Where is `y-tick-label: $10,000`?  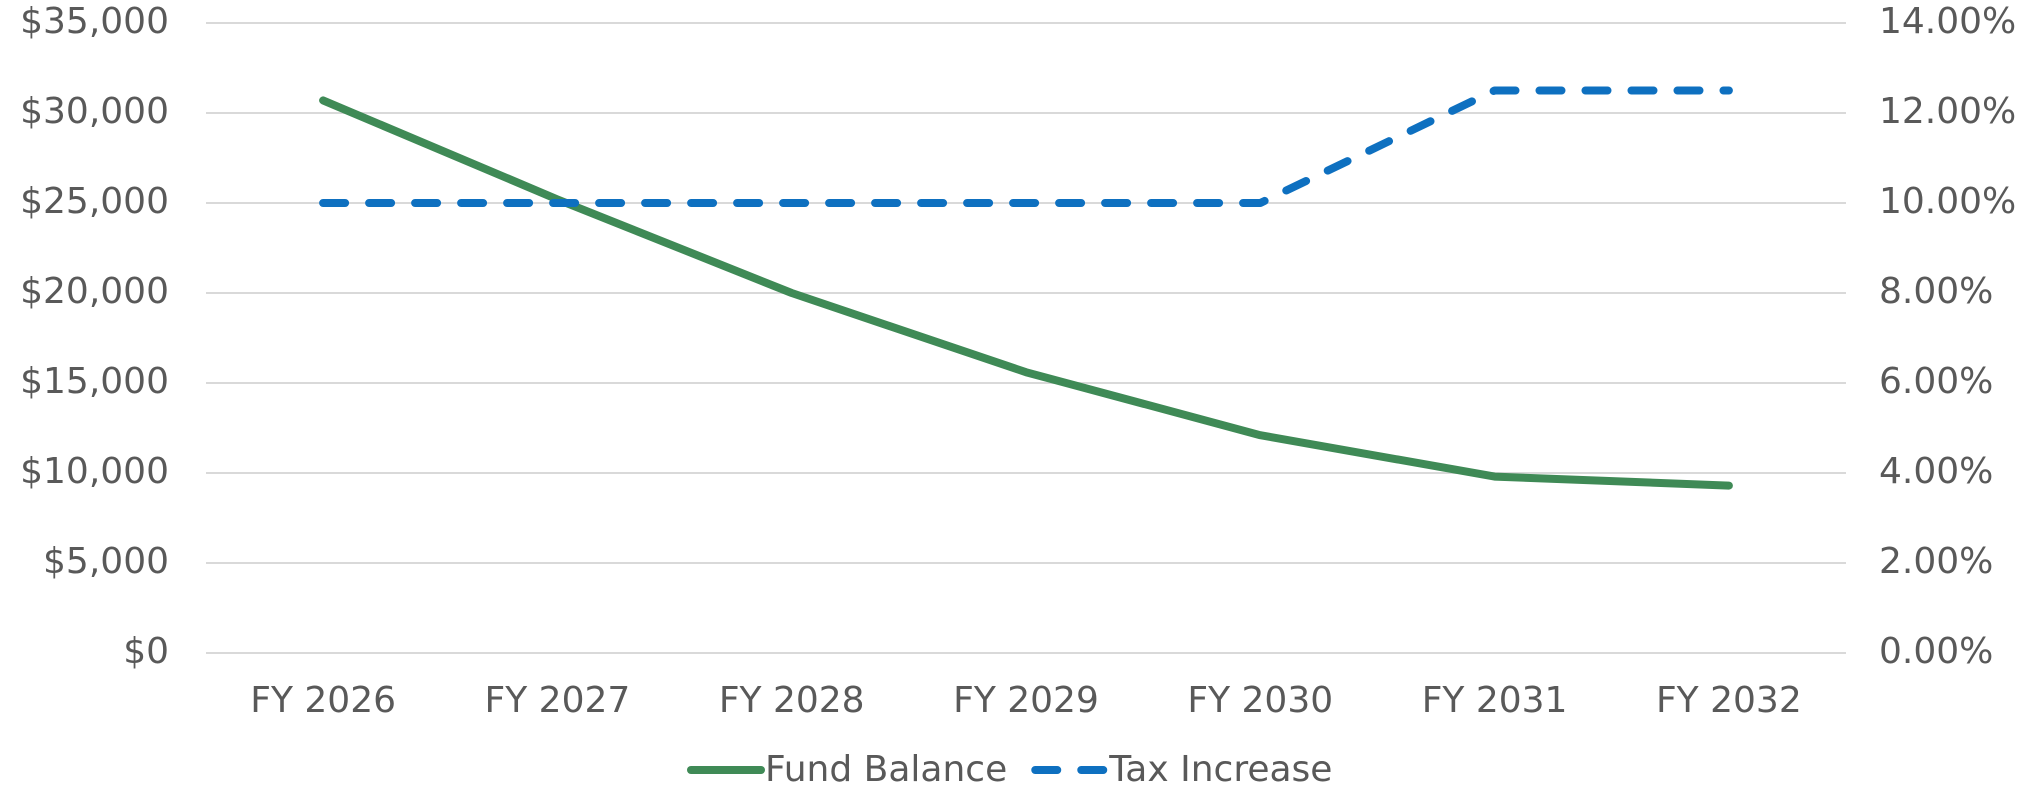 y-tick-label: $10,000 is located at coordinates (94, 471).